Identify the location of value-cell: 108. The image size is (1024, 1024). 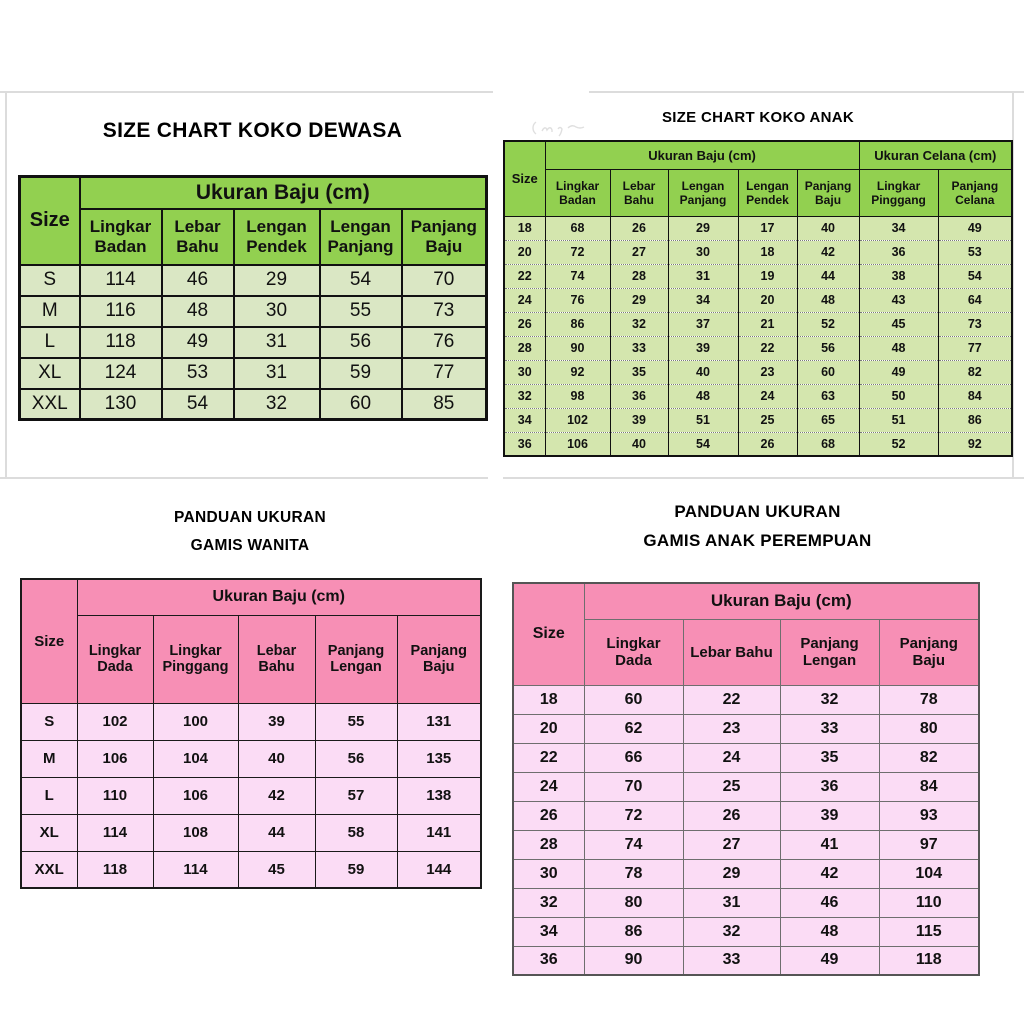
(195, 832).